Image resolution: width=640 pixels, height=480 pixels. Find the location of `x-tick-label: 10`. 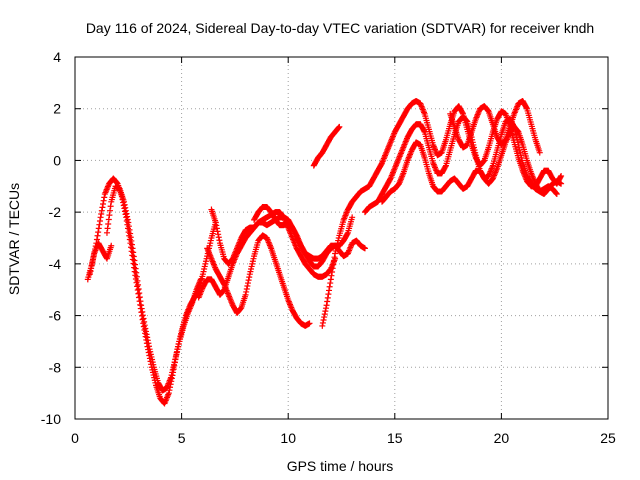

x-tick-label: 10 is located at coordinates (288, 438).